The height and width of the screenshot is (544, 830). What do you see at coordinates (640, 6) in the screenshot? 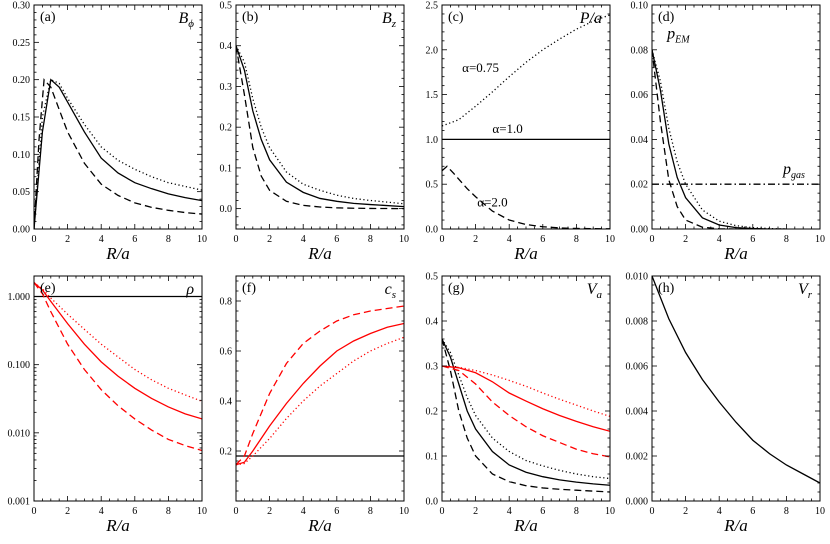
I see `y-tick-label: 0.10` at bounding box center [640, 6].